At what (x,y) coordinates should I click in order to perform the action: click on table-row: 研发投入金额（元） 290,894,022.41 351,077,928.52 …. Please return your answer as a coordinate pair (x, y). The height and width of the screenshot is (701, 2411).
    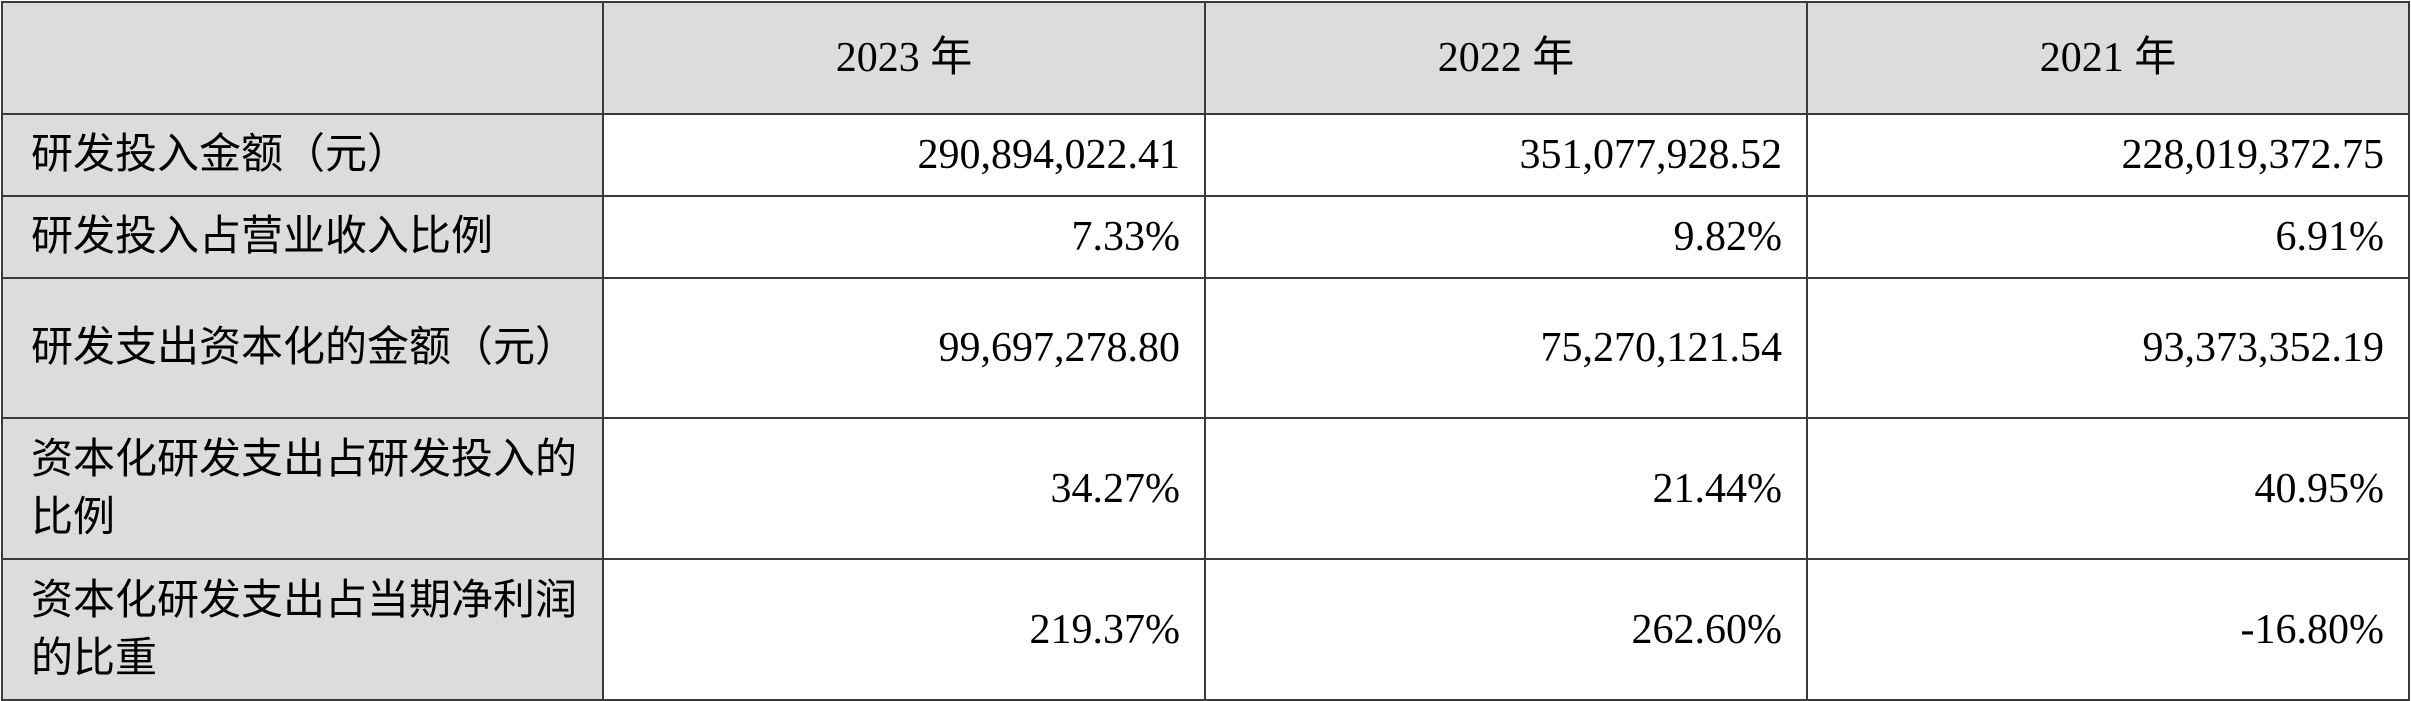
    Looking at the image, I should click on (1205, 155).